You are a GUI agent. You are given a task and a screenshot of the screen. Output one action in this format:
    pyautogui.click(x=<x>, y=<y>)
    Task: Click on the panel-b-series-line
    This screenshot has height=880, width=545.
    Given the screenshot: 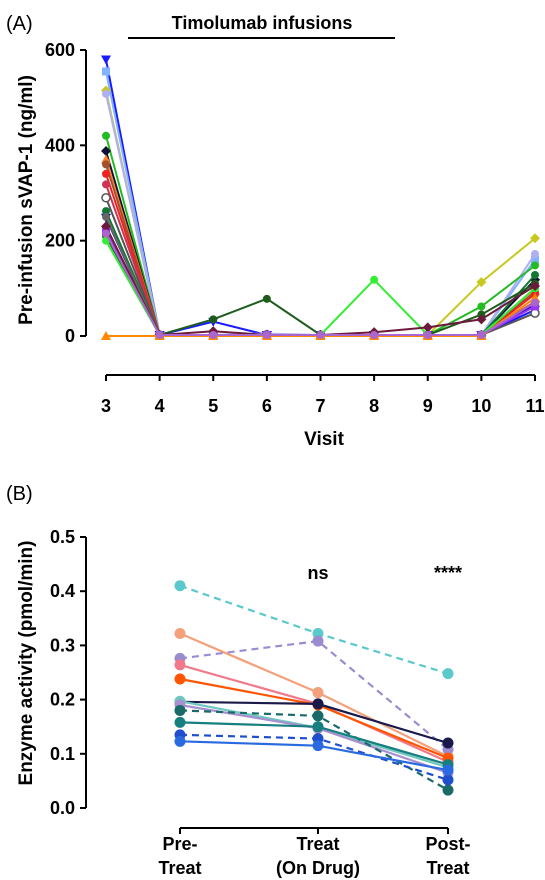 What is the action you would take?
    pyautogui.click(x=314, y=629)
    